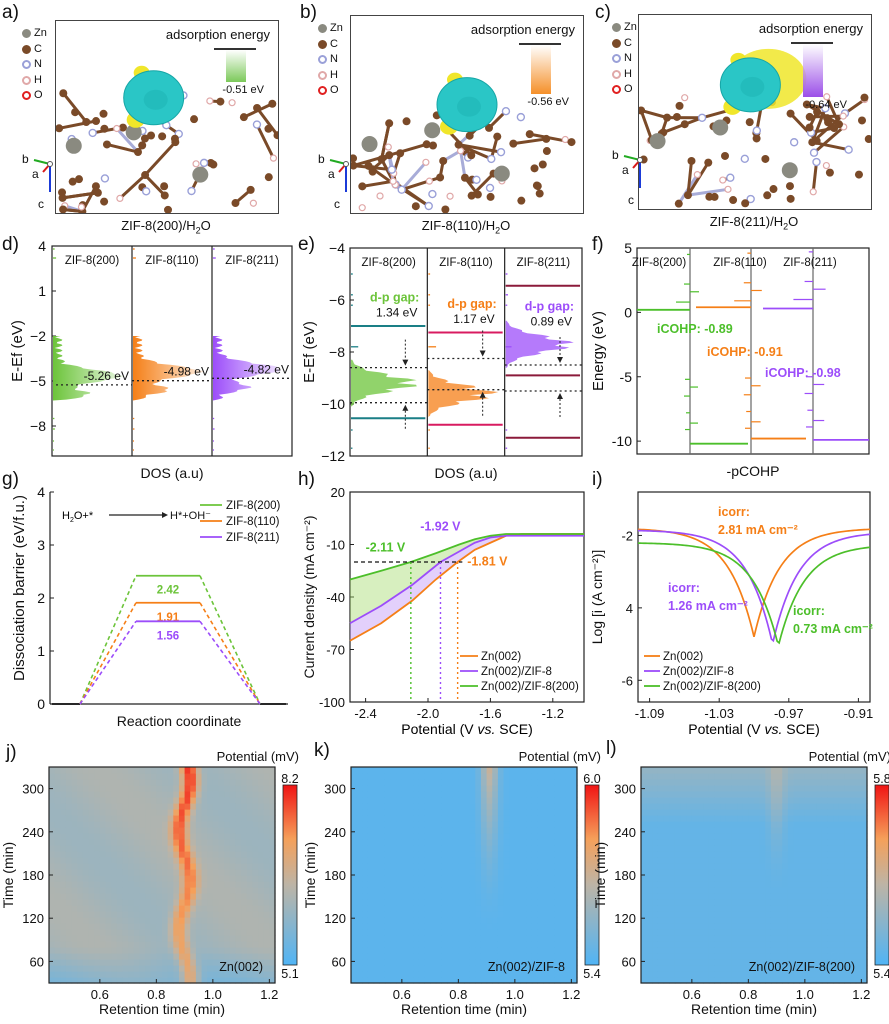 The width and height of the screenshot is (889, 1024). What do you see at coordinates (289, 974) in the screenshot?
I see `colorbar-min-label: 5.1` at bounding box center [289, 974].